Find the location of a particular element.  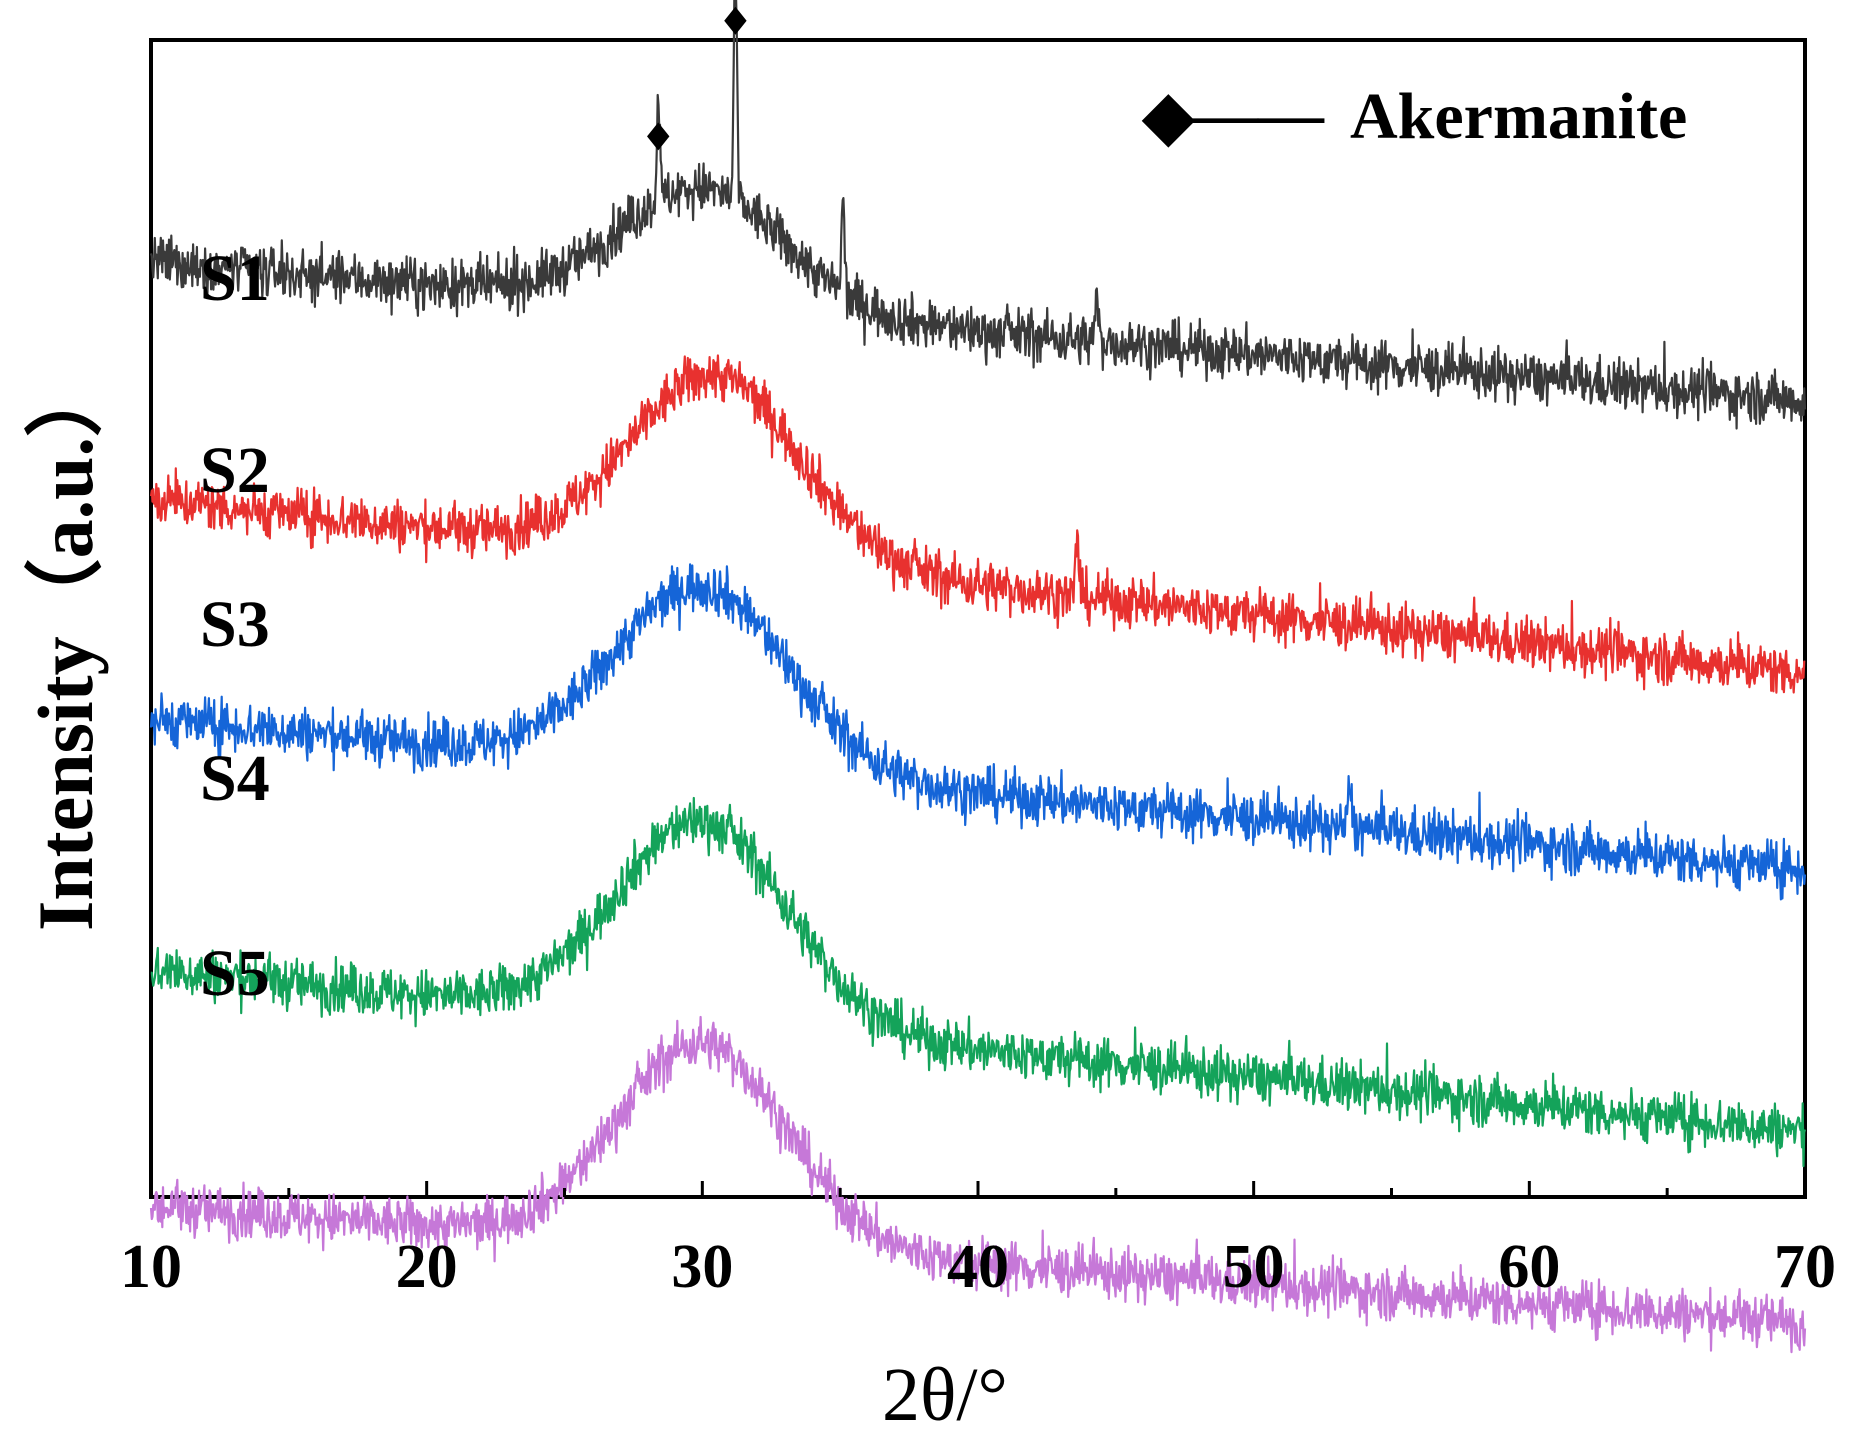

legend-line: —— is located at coordinates (1258, 114).